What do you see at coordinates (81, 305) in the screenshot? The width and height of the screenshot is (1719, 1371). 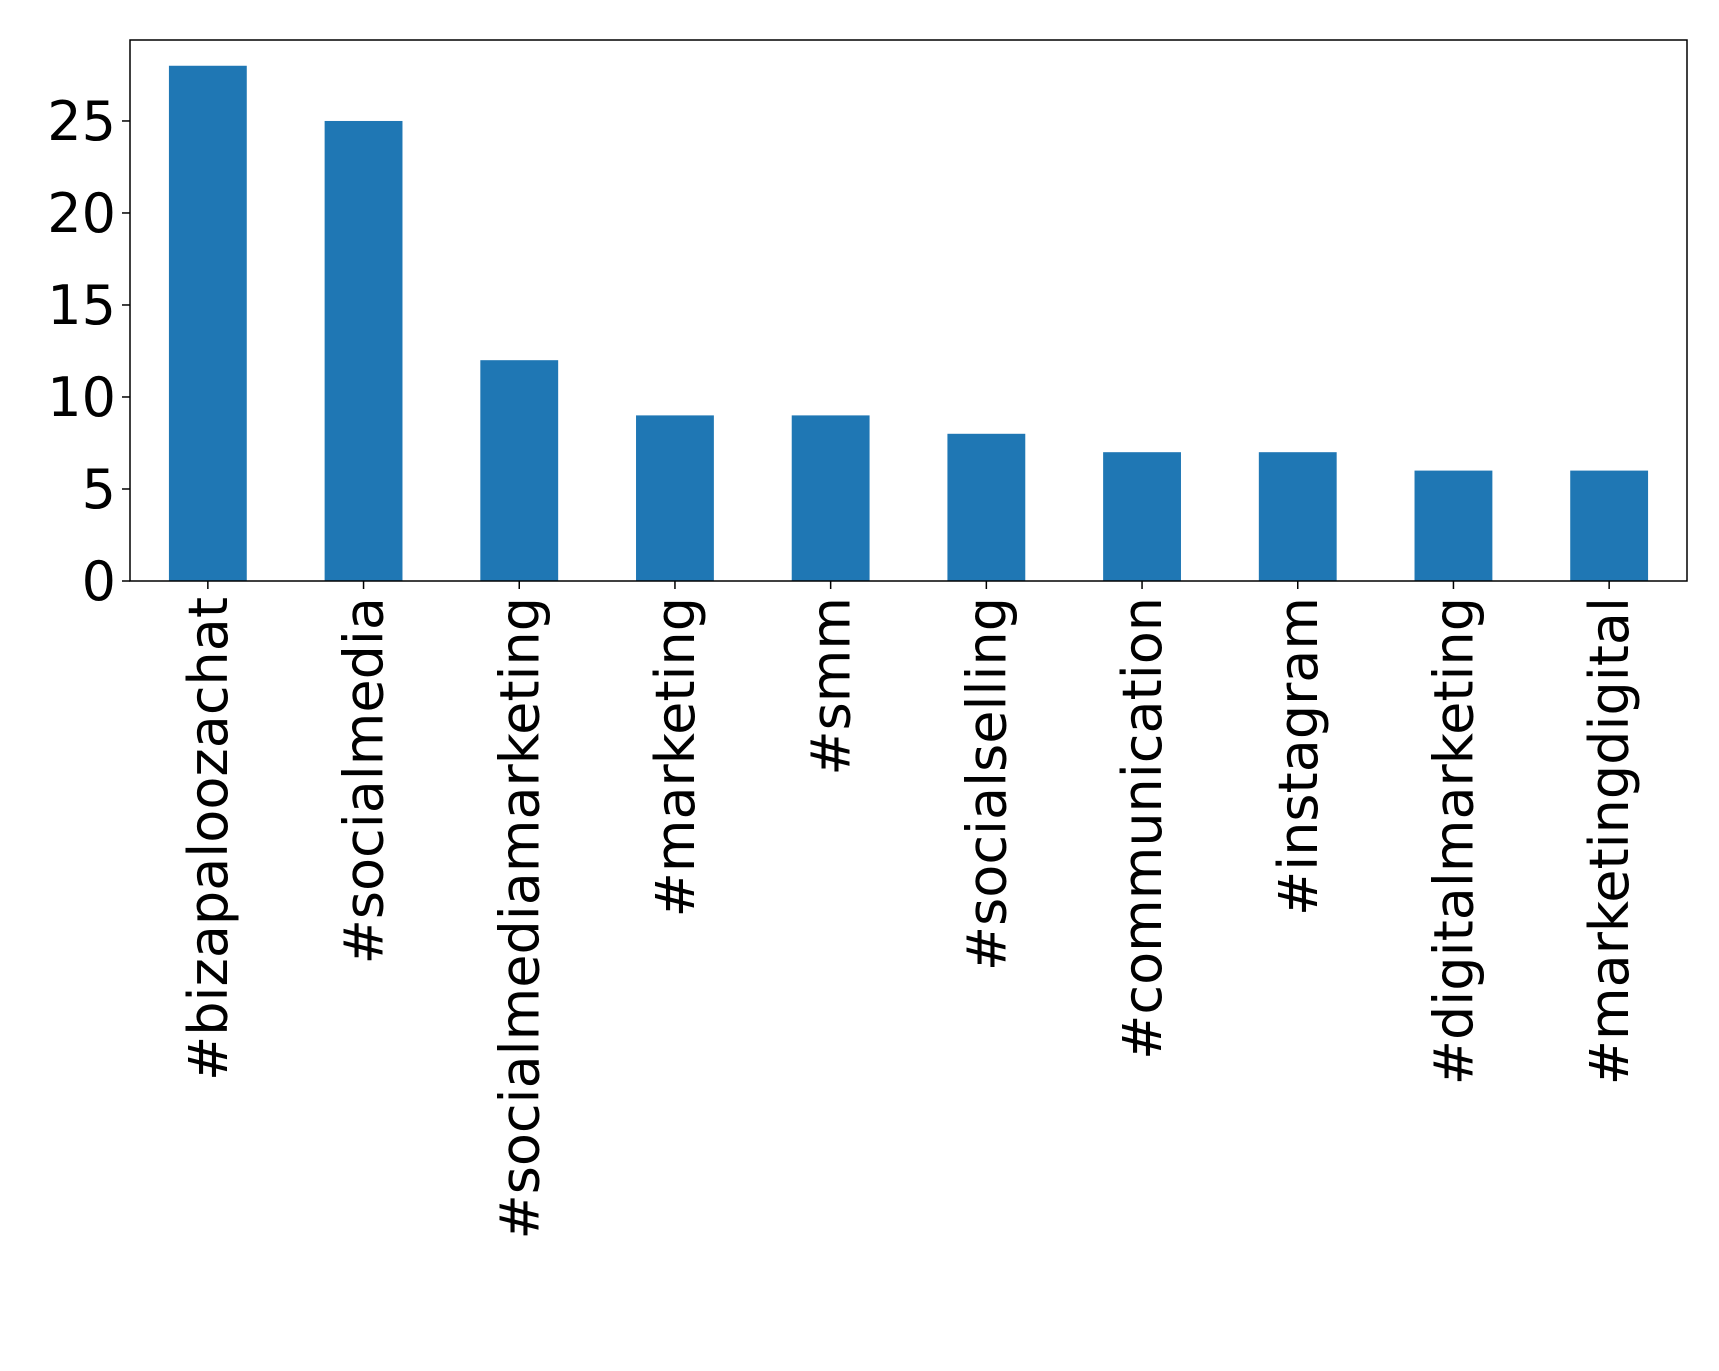 I see `y-tick-label: 15` at bounding box center [81, 305].